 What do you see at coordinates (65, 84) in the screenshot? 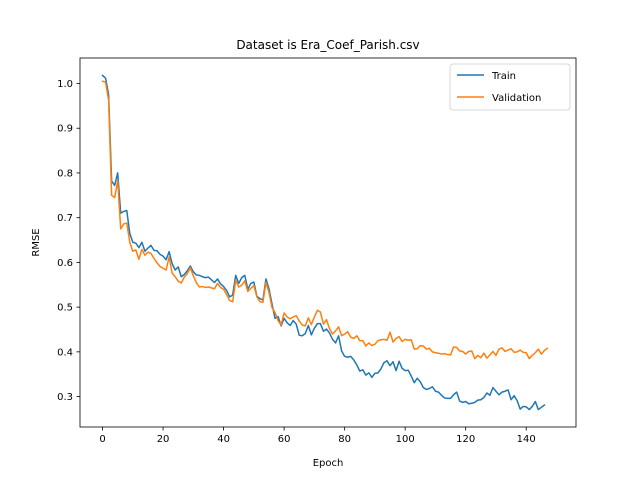
I see `y-tick-label: 1.0` at bounding box center [65, 84].